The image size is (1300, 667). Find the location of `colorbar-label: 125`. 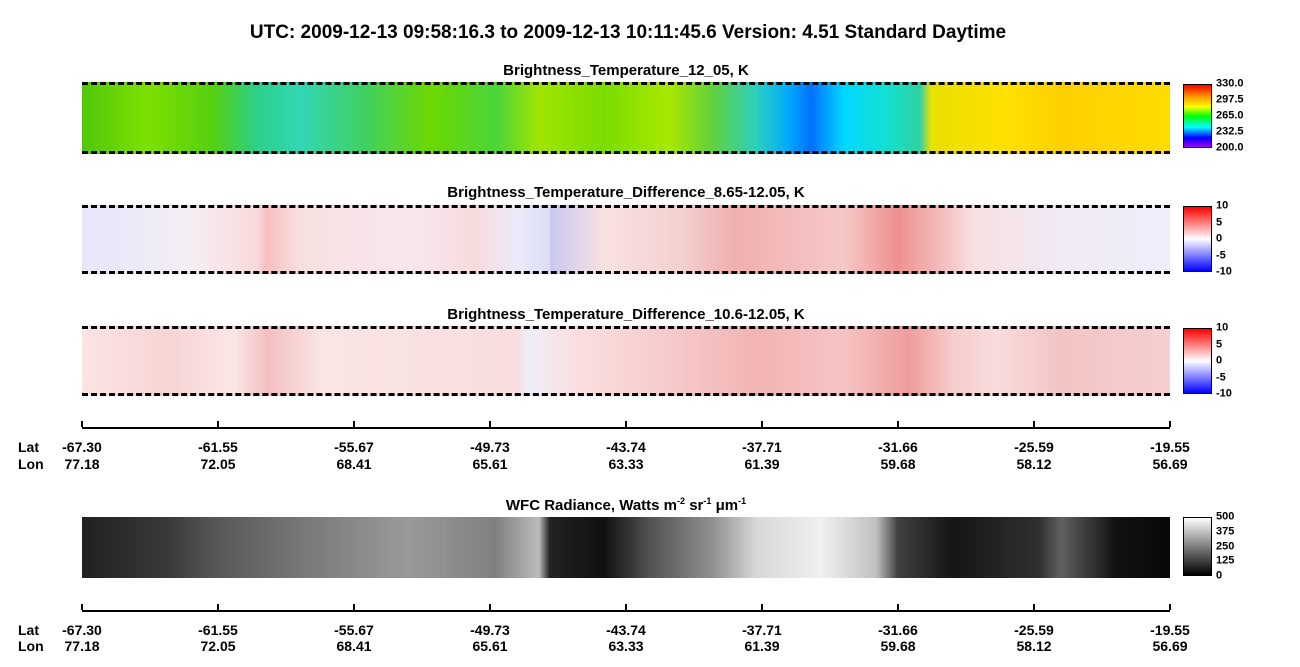

colorbar-label: 125 is located at coordinates (1225, 560).